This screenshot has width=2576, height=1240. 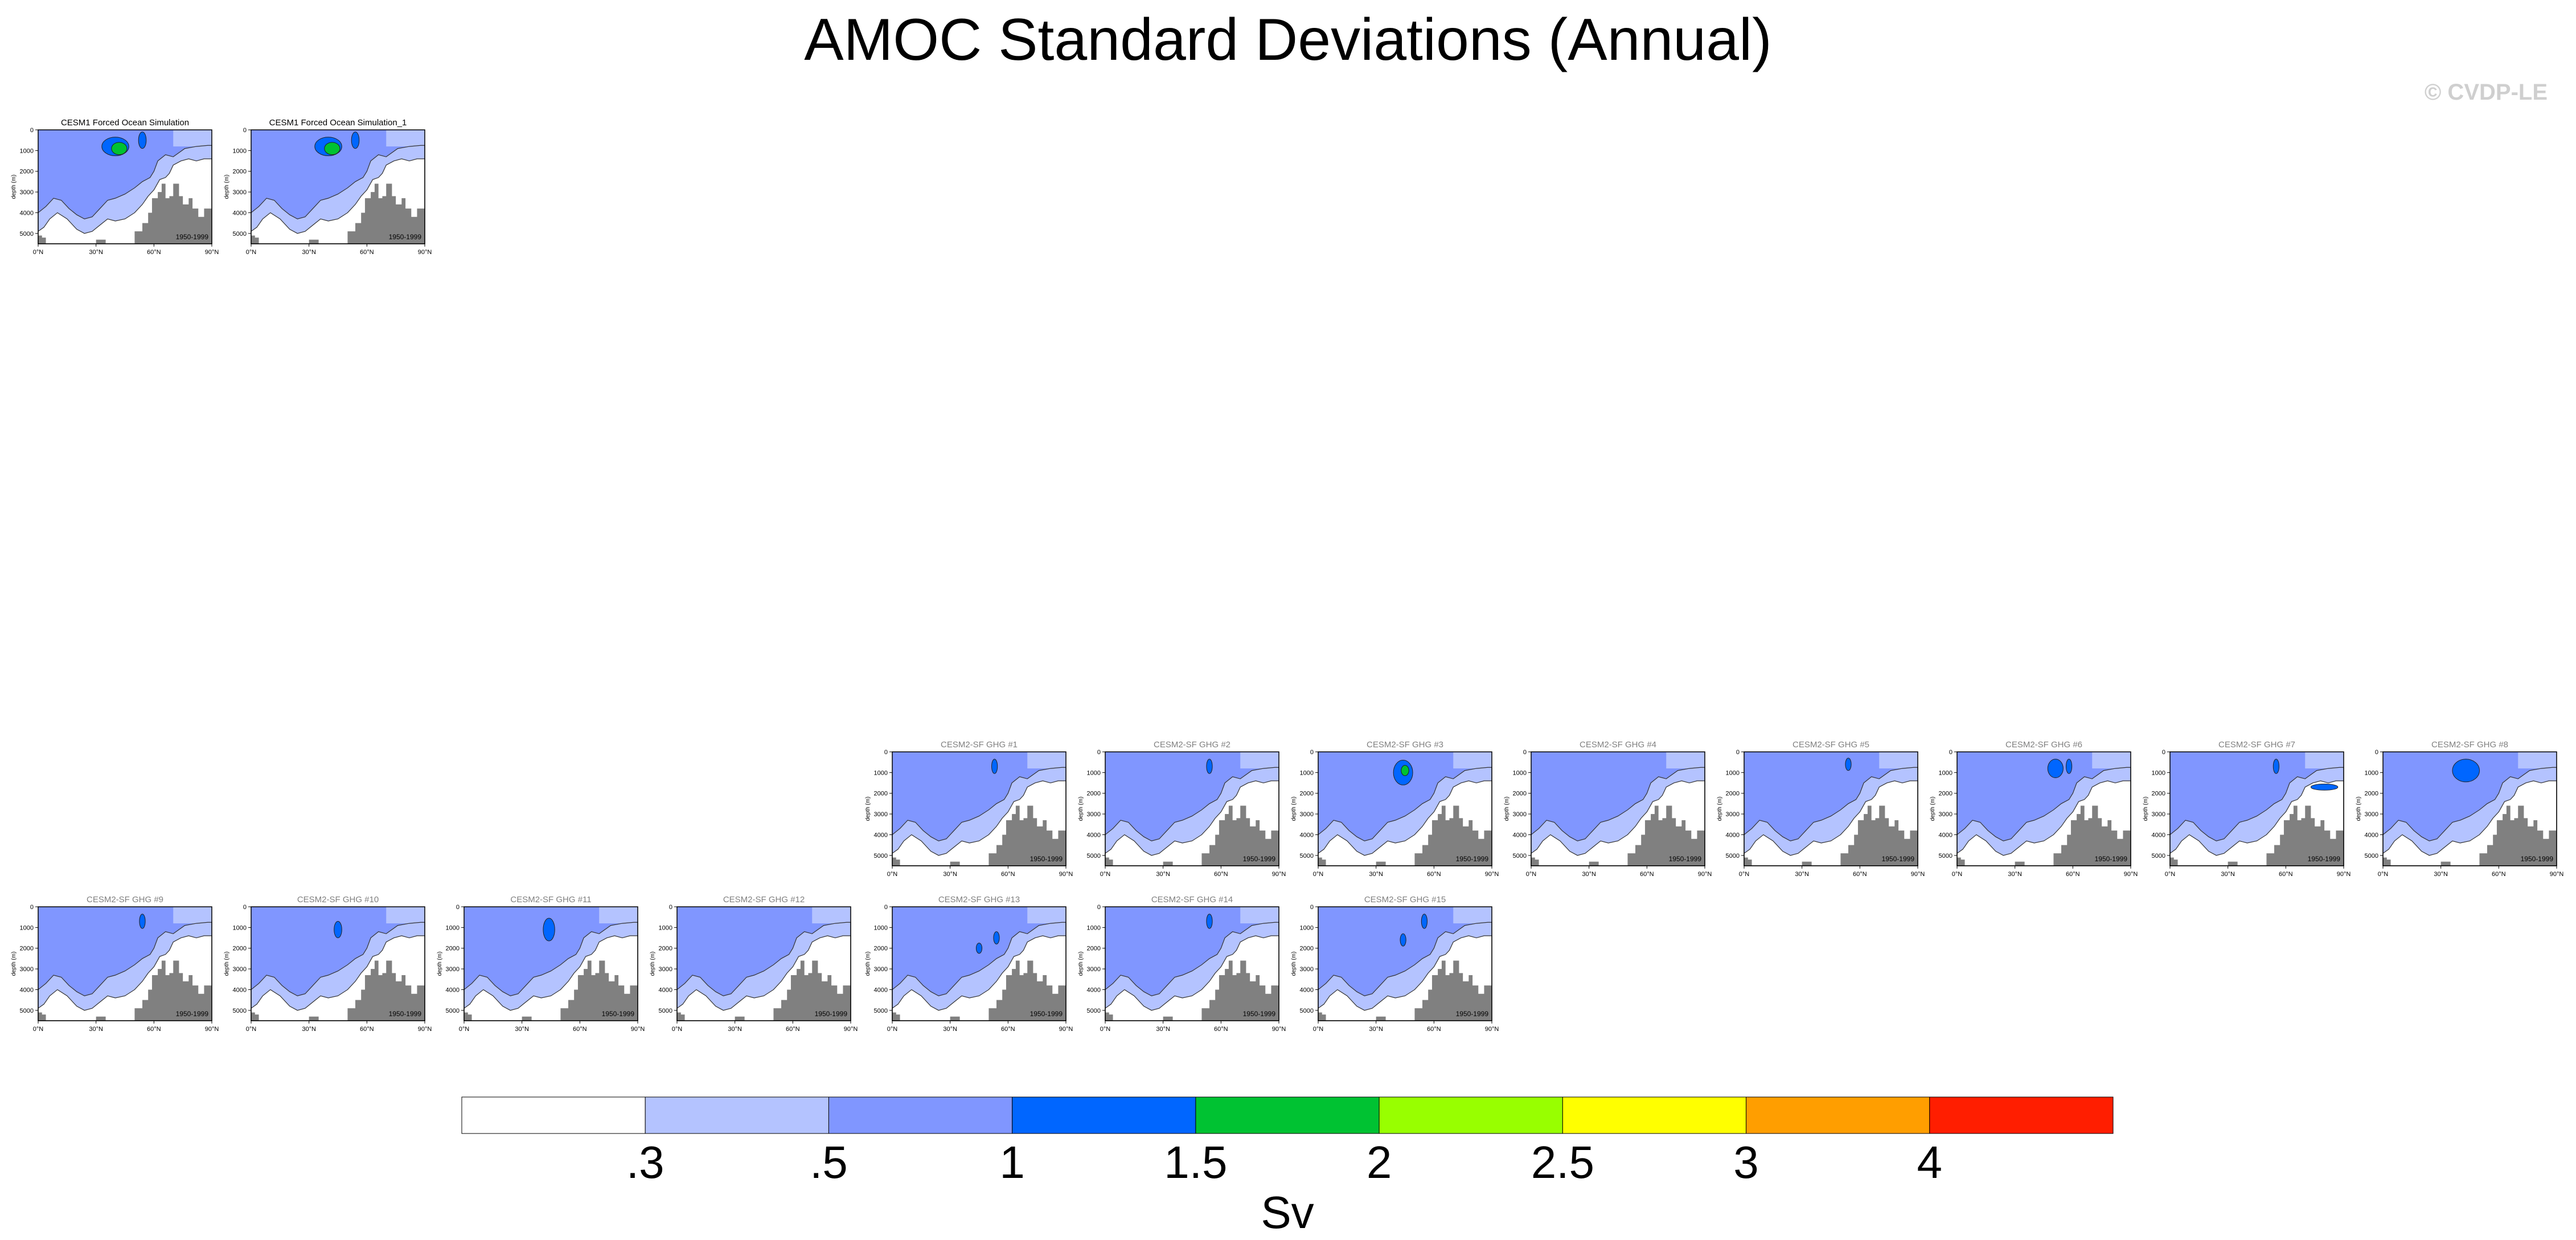 I want to click on colorbar-level-label: 1.5, so click(x=1195, y=1162).